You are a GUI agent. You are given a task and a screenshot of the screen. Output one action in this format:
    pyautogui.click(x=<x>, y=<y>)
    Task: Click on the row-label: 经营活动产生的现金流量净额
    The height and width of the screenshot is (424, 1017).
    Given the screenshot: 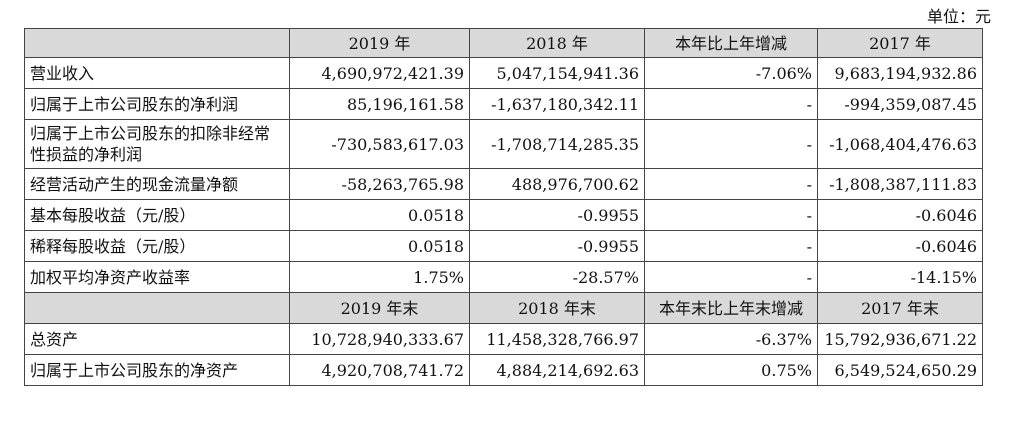 What is the action you would take?
    pyautogui.click(x=157, y=184)
    